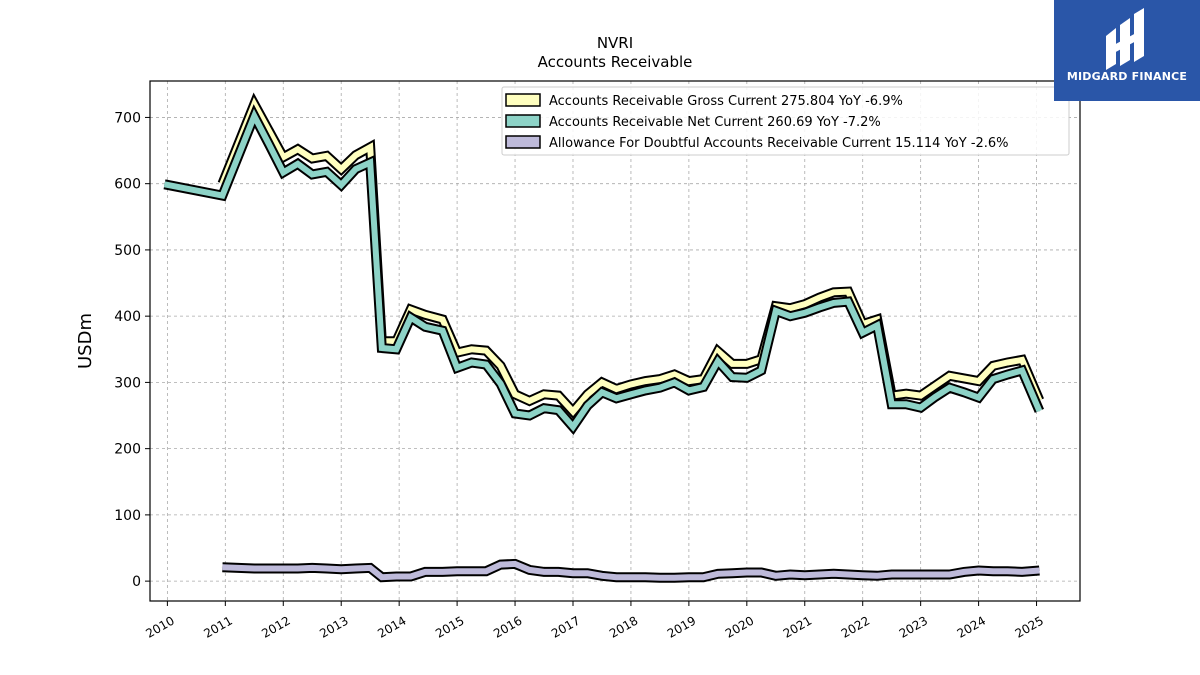  I want to click on x-tick-label: 2018, so click(623, 626).